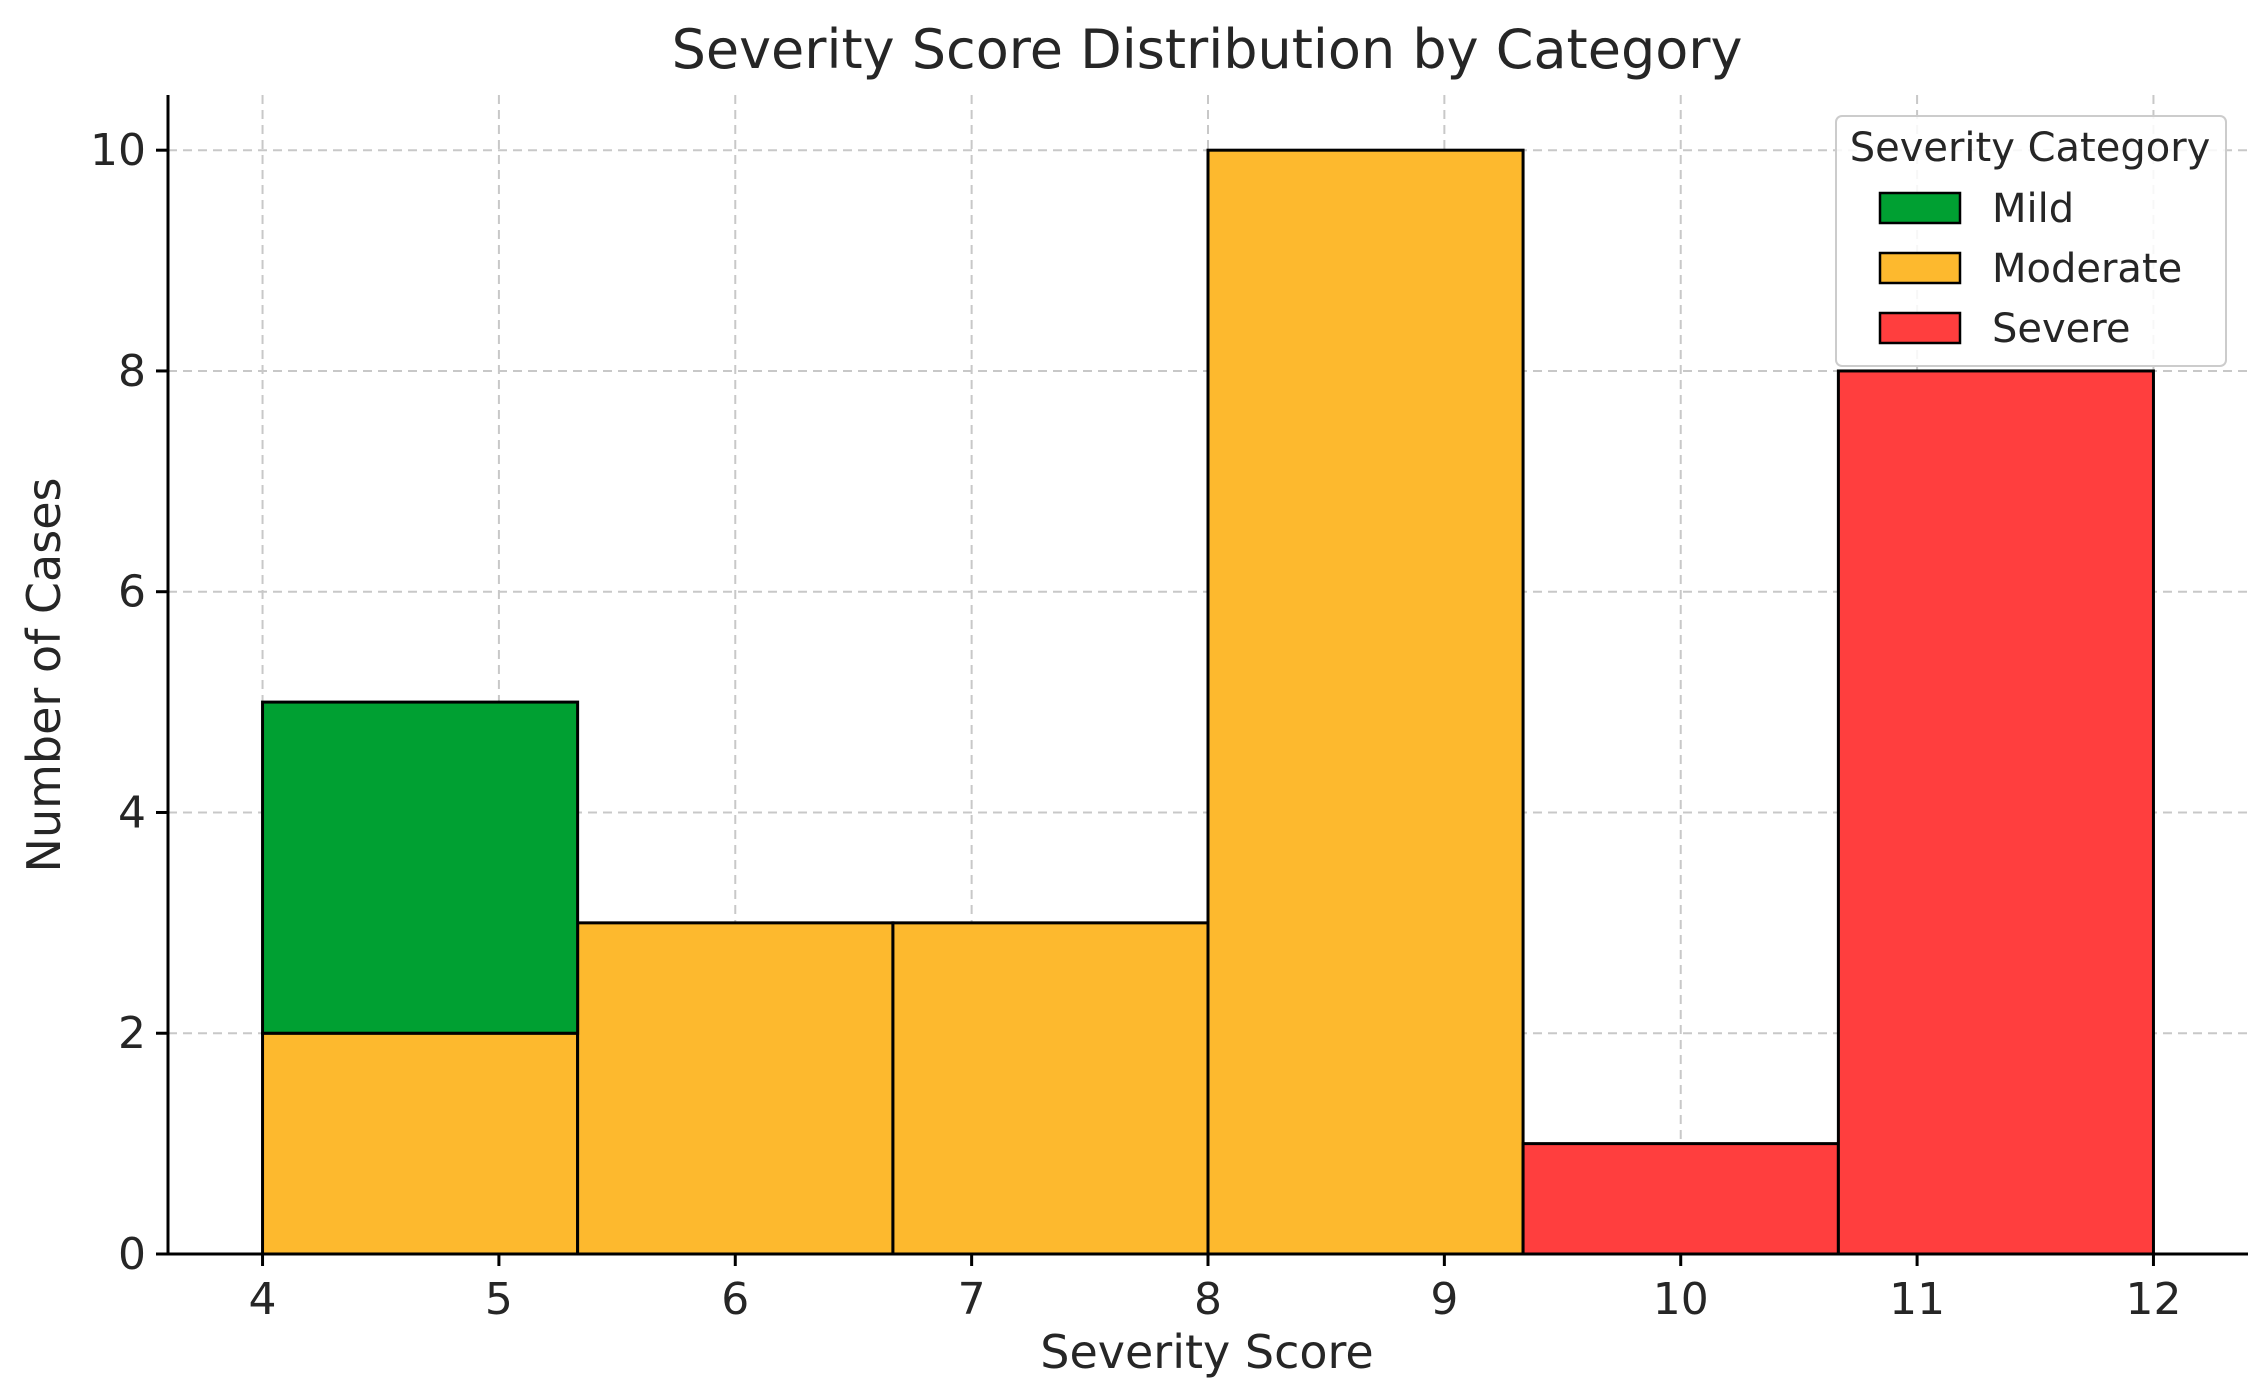  I want to click on x-tick-label: 5, so click(499, 1299).